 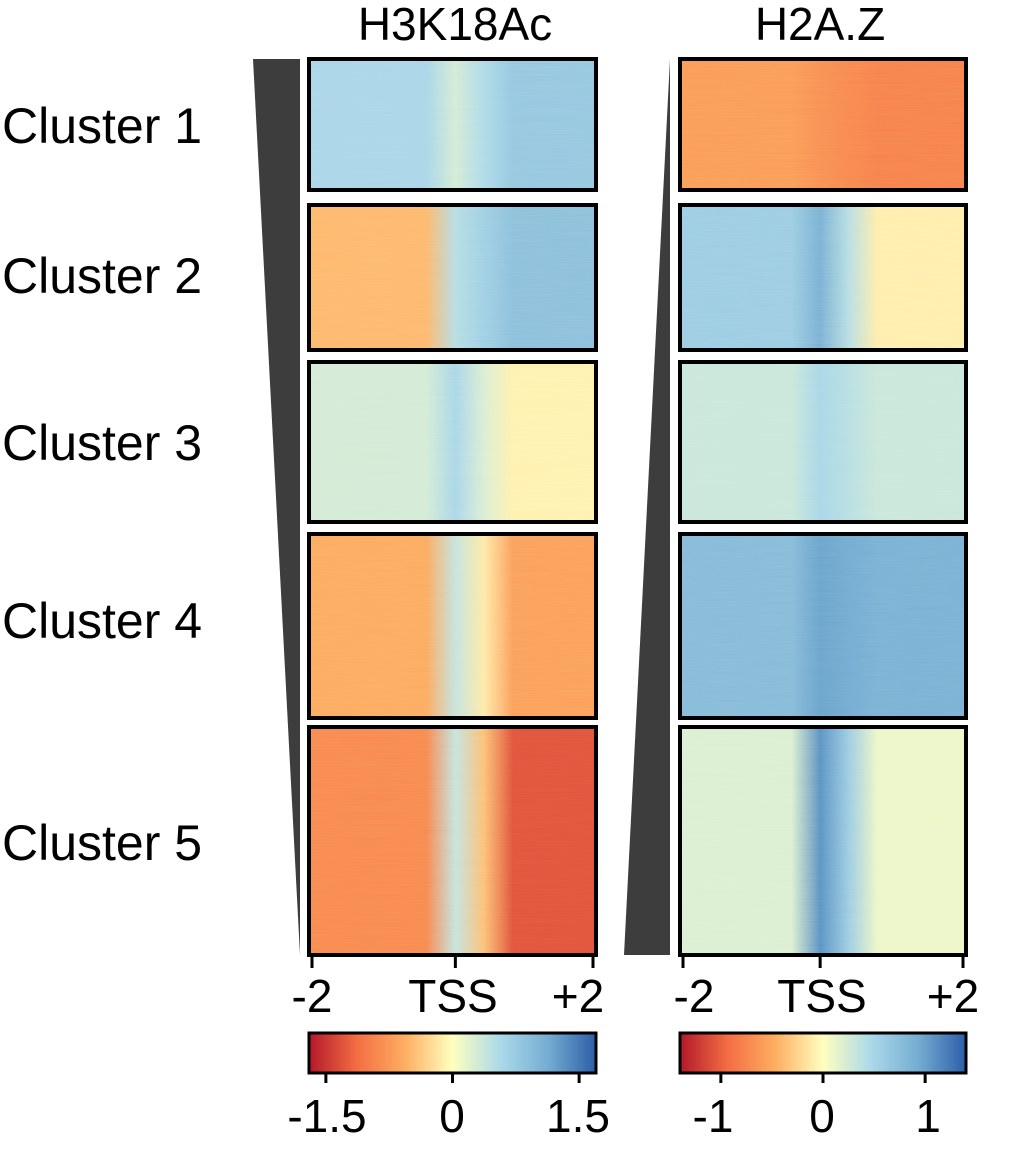 What do you see at coordinates (102, 276) in the screenshot?
I see `cluster-label-2: Cluster 2` at bounding box center [102, 276].